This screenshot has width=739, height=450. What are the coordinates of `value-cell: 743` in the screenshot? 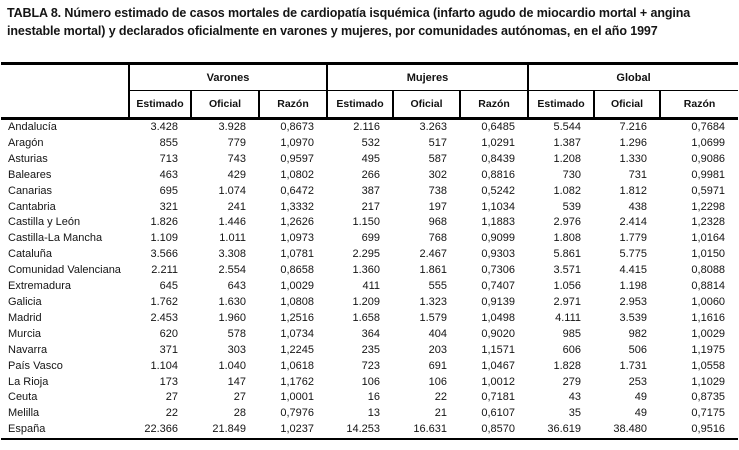 It's located at (236, 158).